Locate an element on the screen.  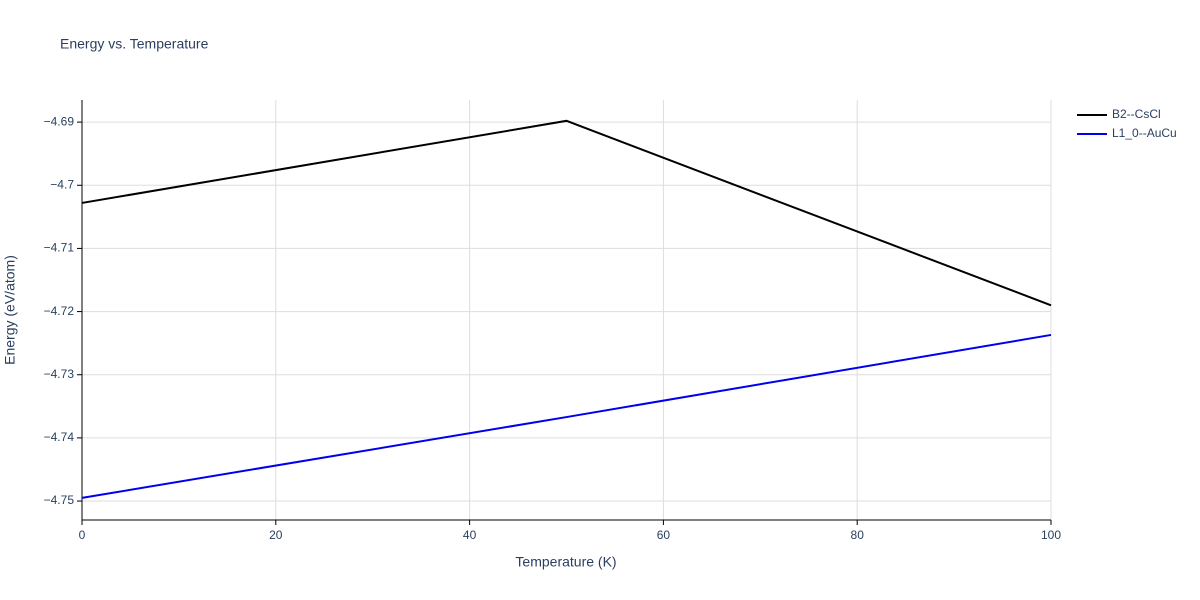
y-tick-label: −4.71 is located at coordinates (59, 248).